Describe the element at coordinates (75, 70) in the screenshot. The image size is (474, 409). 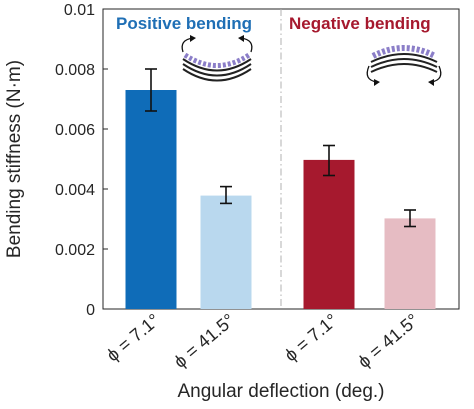
I see `y-tick-label: 0.008` at that location.